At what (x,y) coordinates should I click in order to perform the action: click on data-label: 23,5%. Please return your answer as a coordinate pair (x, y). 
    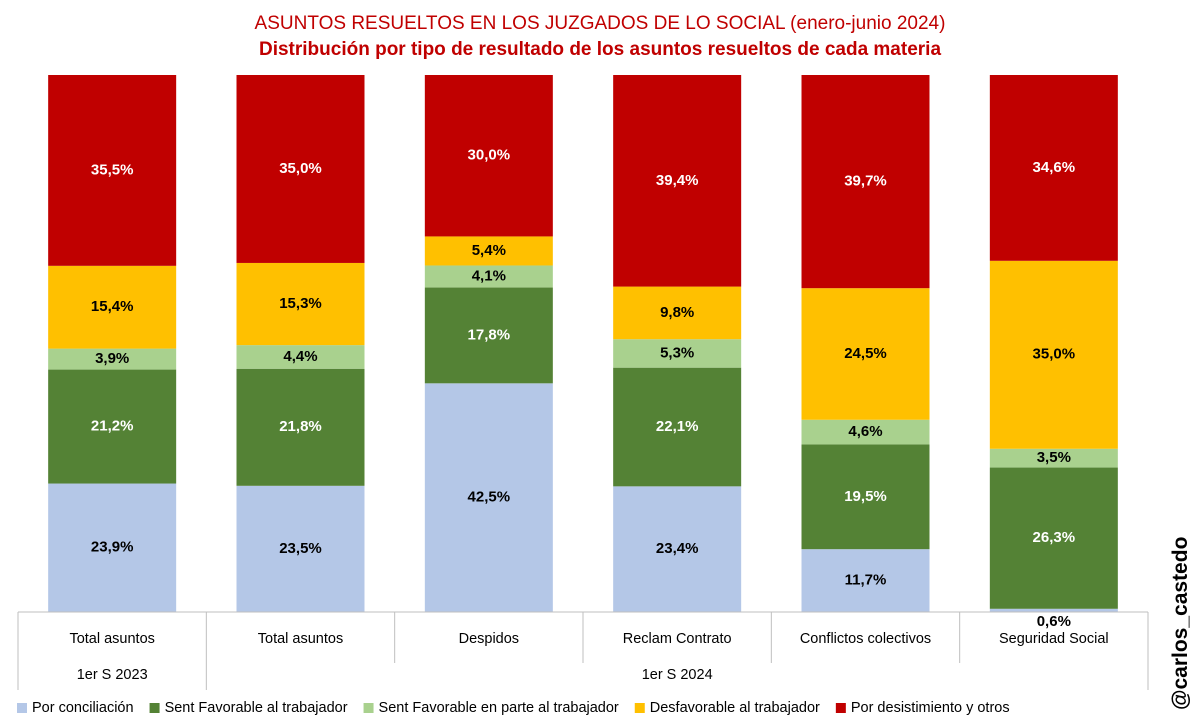
    Looking at the image, I should click on (300, 548).